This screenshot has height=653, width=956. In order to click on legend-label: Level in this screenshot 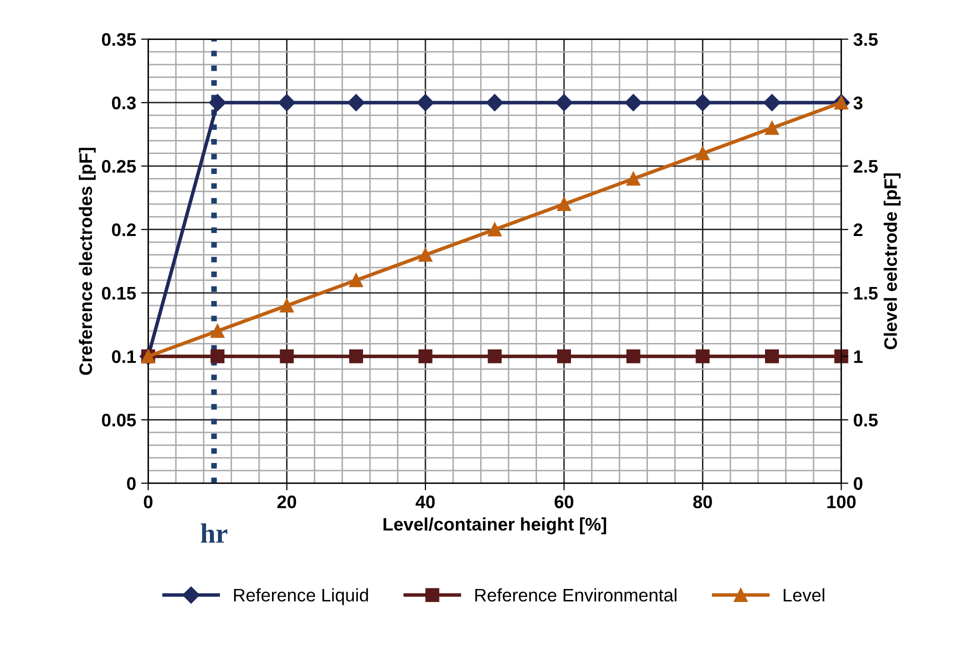, I will do `click(804, 595)`.